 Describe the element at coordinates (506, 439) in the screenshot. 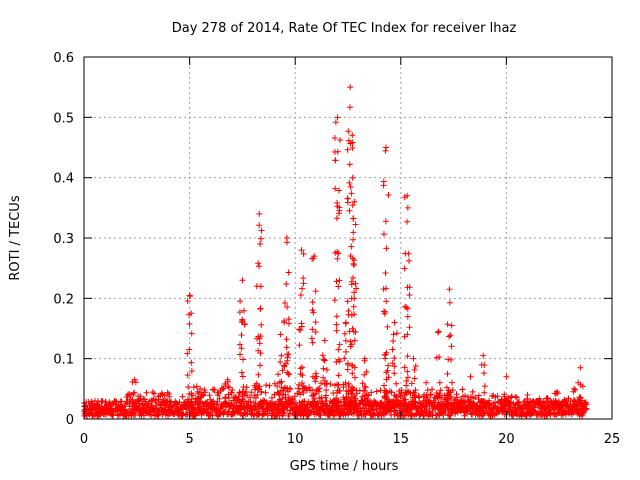

I see `x-tick-label: 20` at that location.